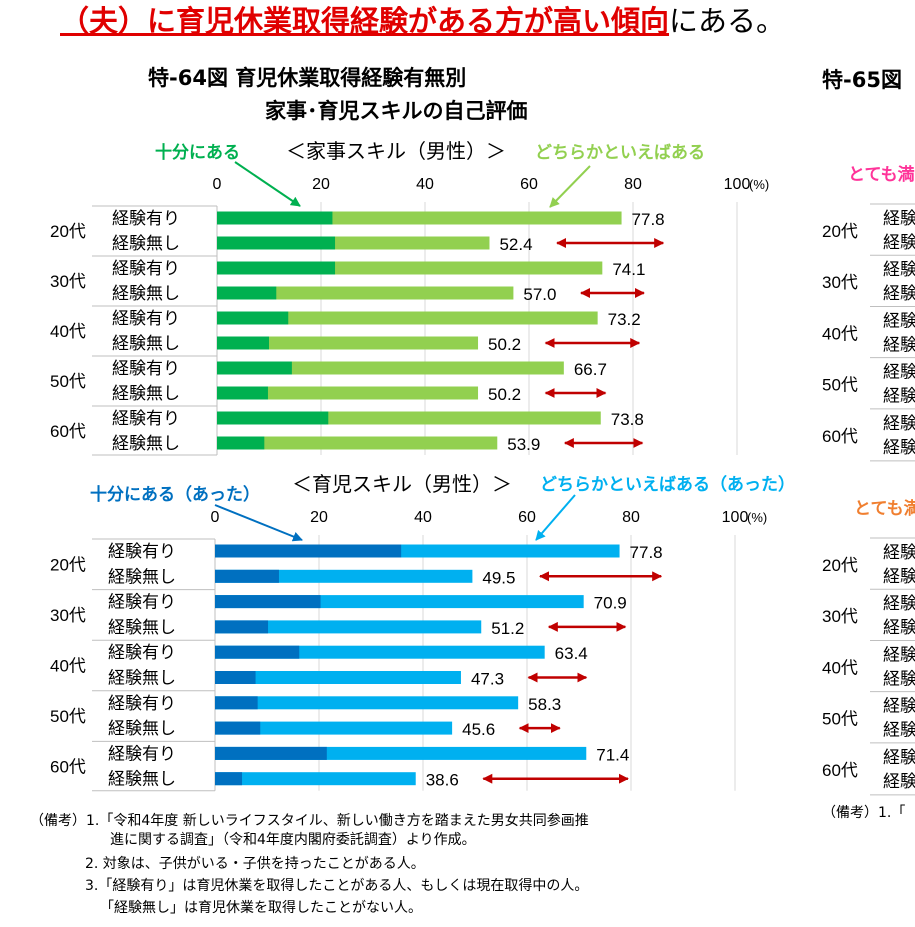 This screenshot has width=915, height=927. What do you see at coordinates (610, 603) in the screenshot?
I see `total-value-label: 70.9` at bounding box center [610, 603].